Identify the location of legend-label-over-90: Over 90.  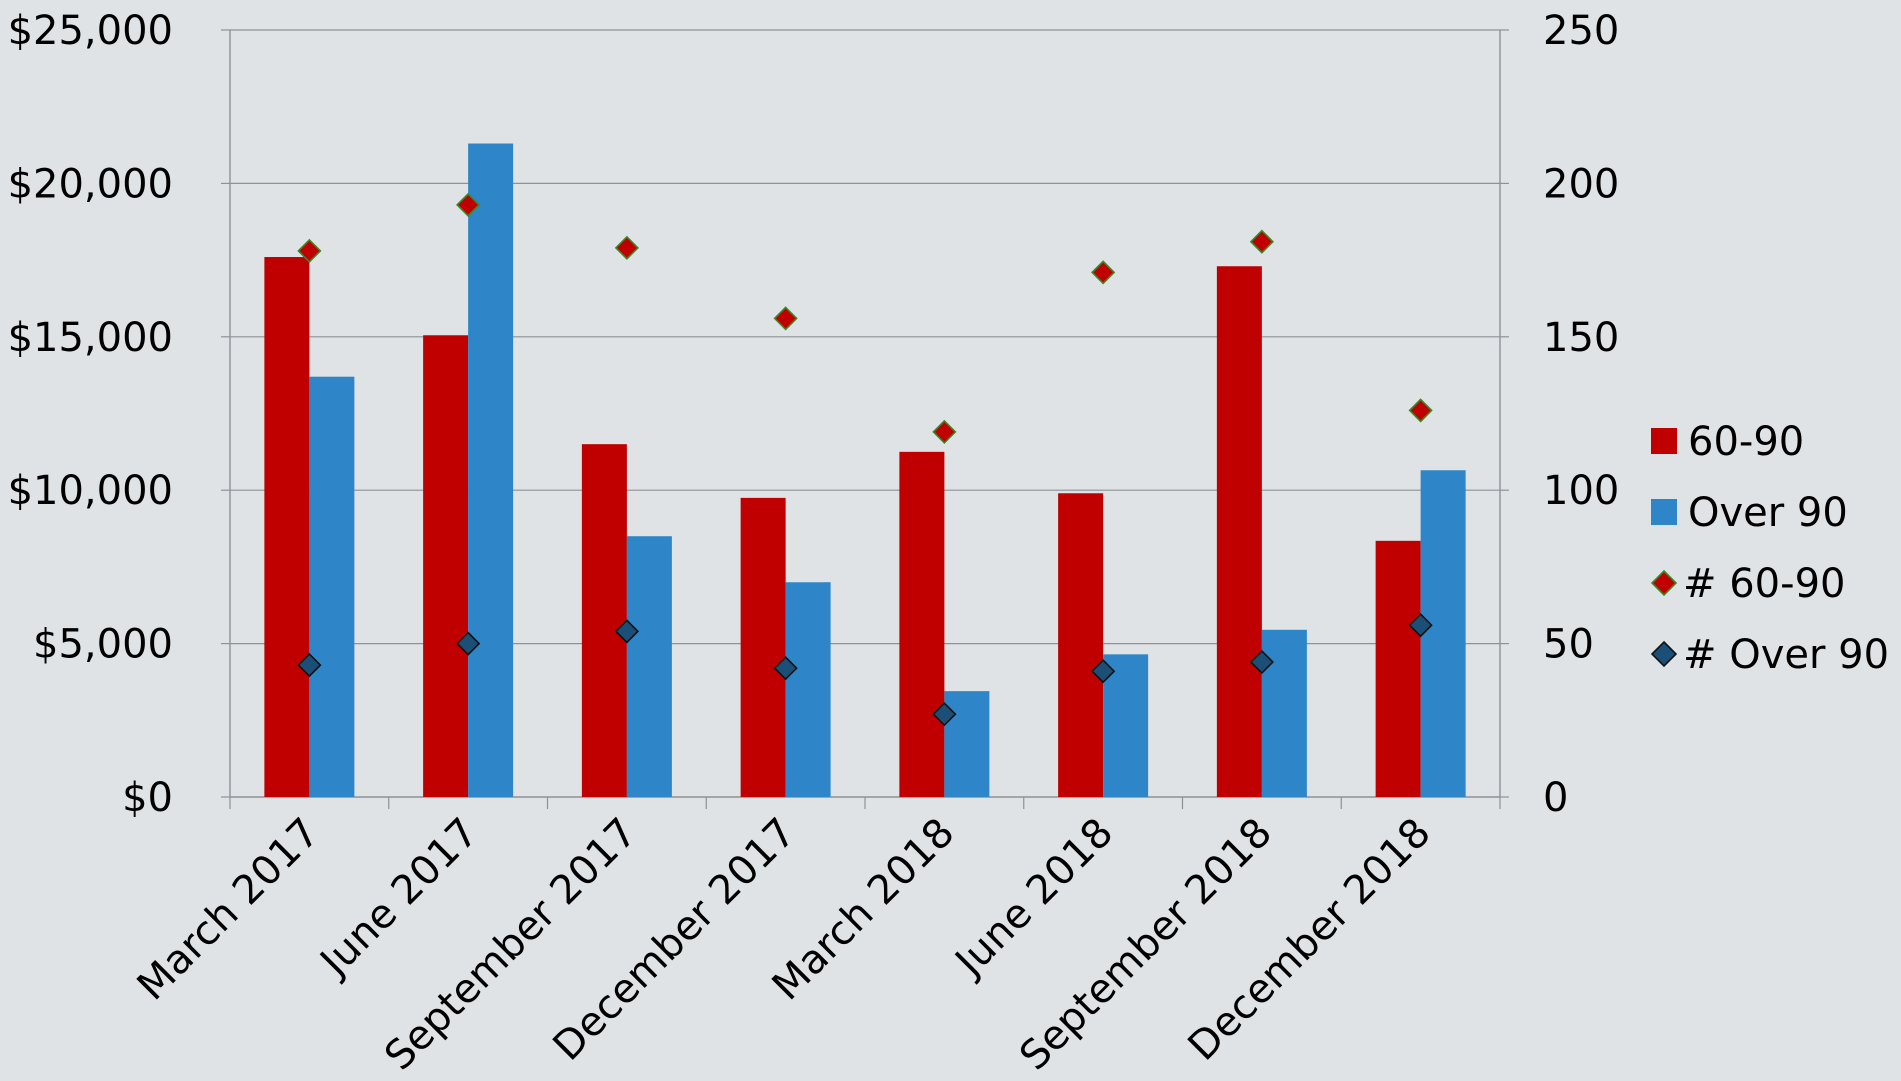
(1768, 513).